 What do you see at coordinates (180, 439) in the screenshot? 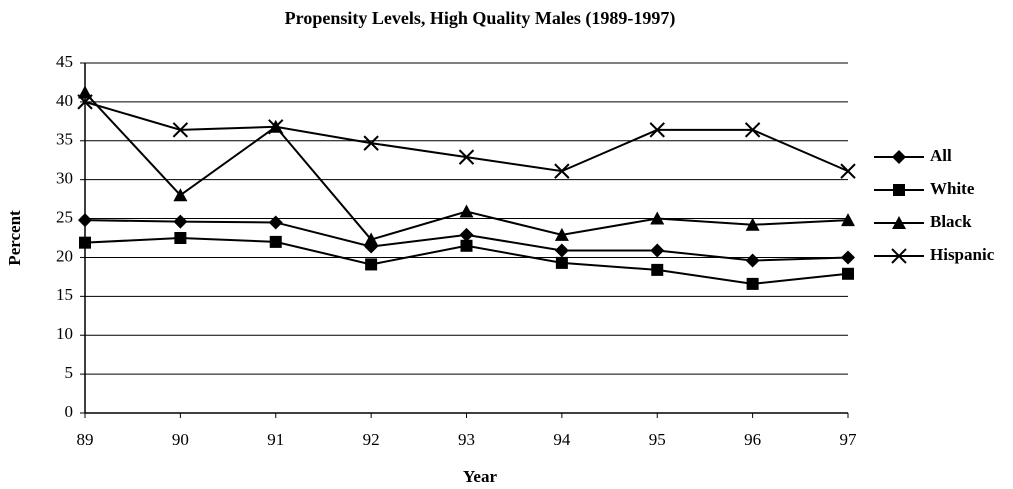
I see `x-tick-label: 90` at bounding box center [180, 439].